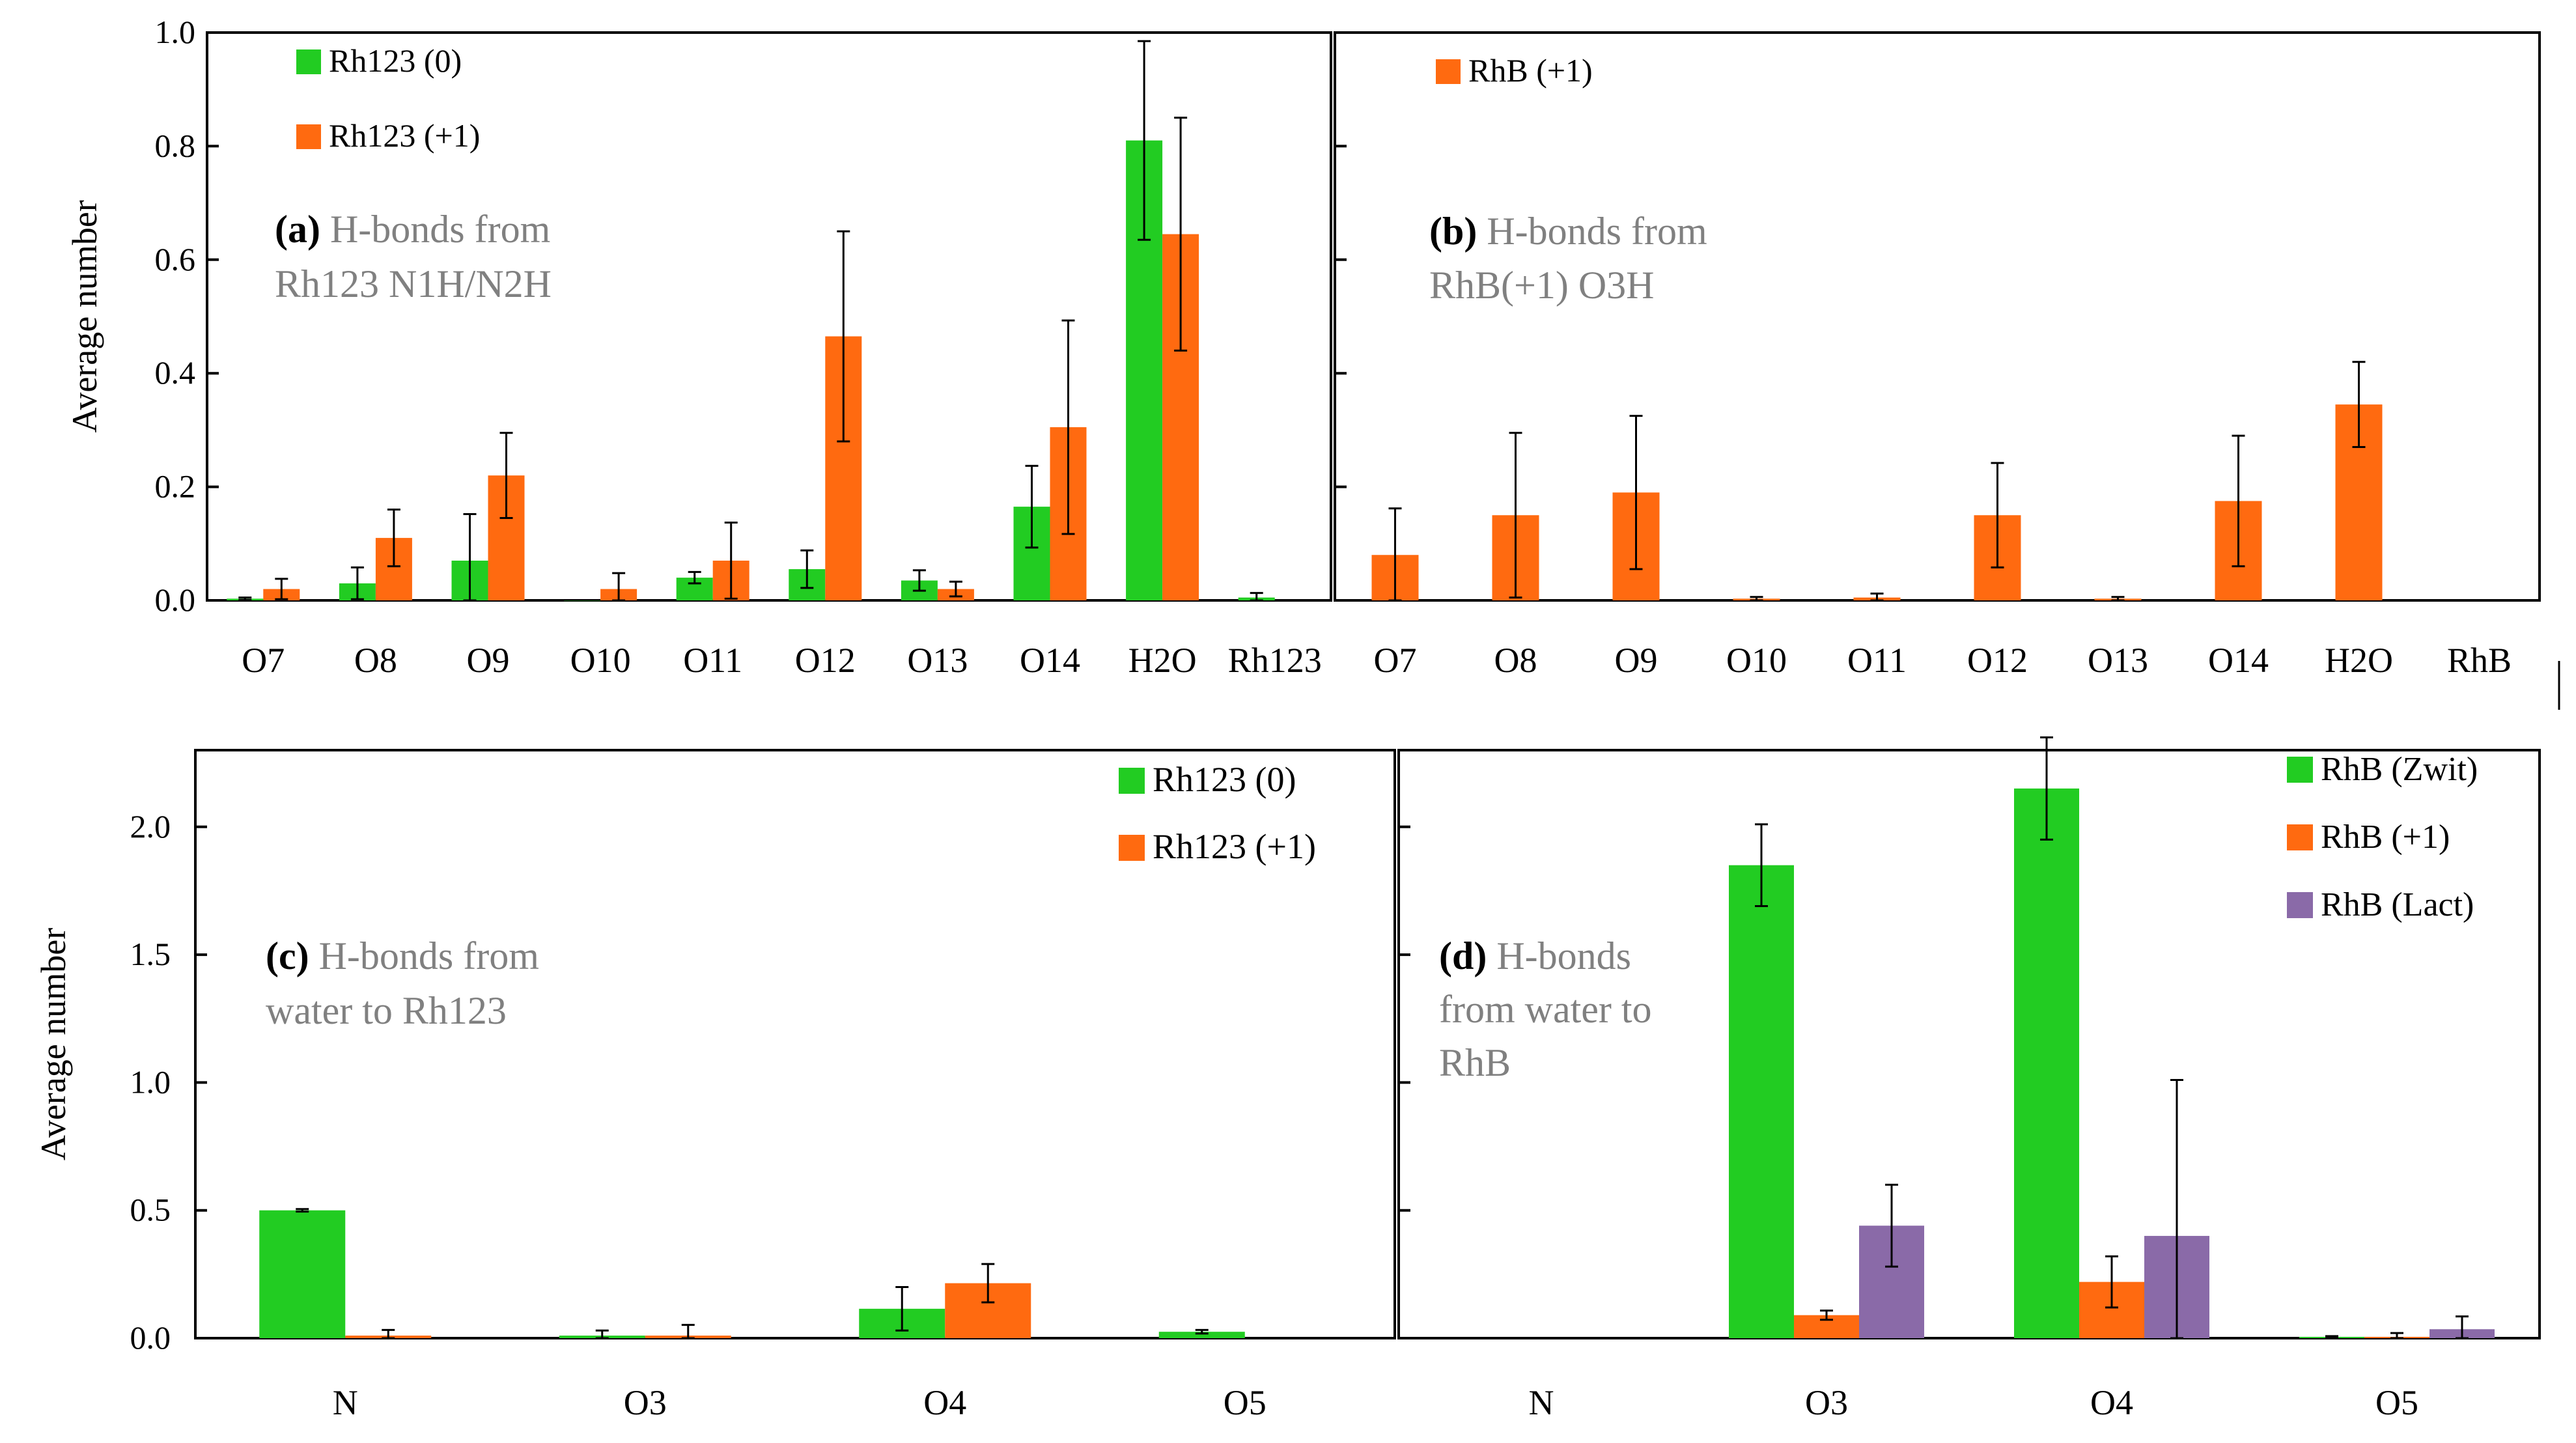 The width and height of the screenshot is (2576, 1443). What do you see at coordinates (1453, 231) in the screenshot?
I see `panel-b-letter: (b)` at bounding box center [1453, 231].